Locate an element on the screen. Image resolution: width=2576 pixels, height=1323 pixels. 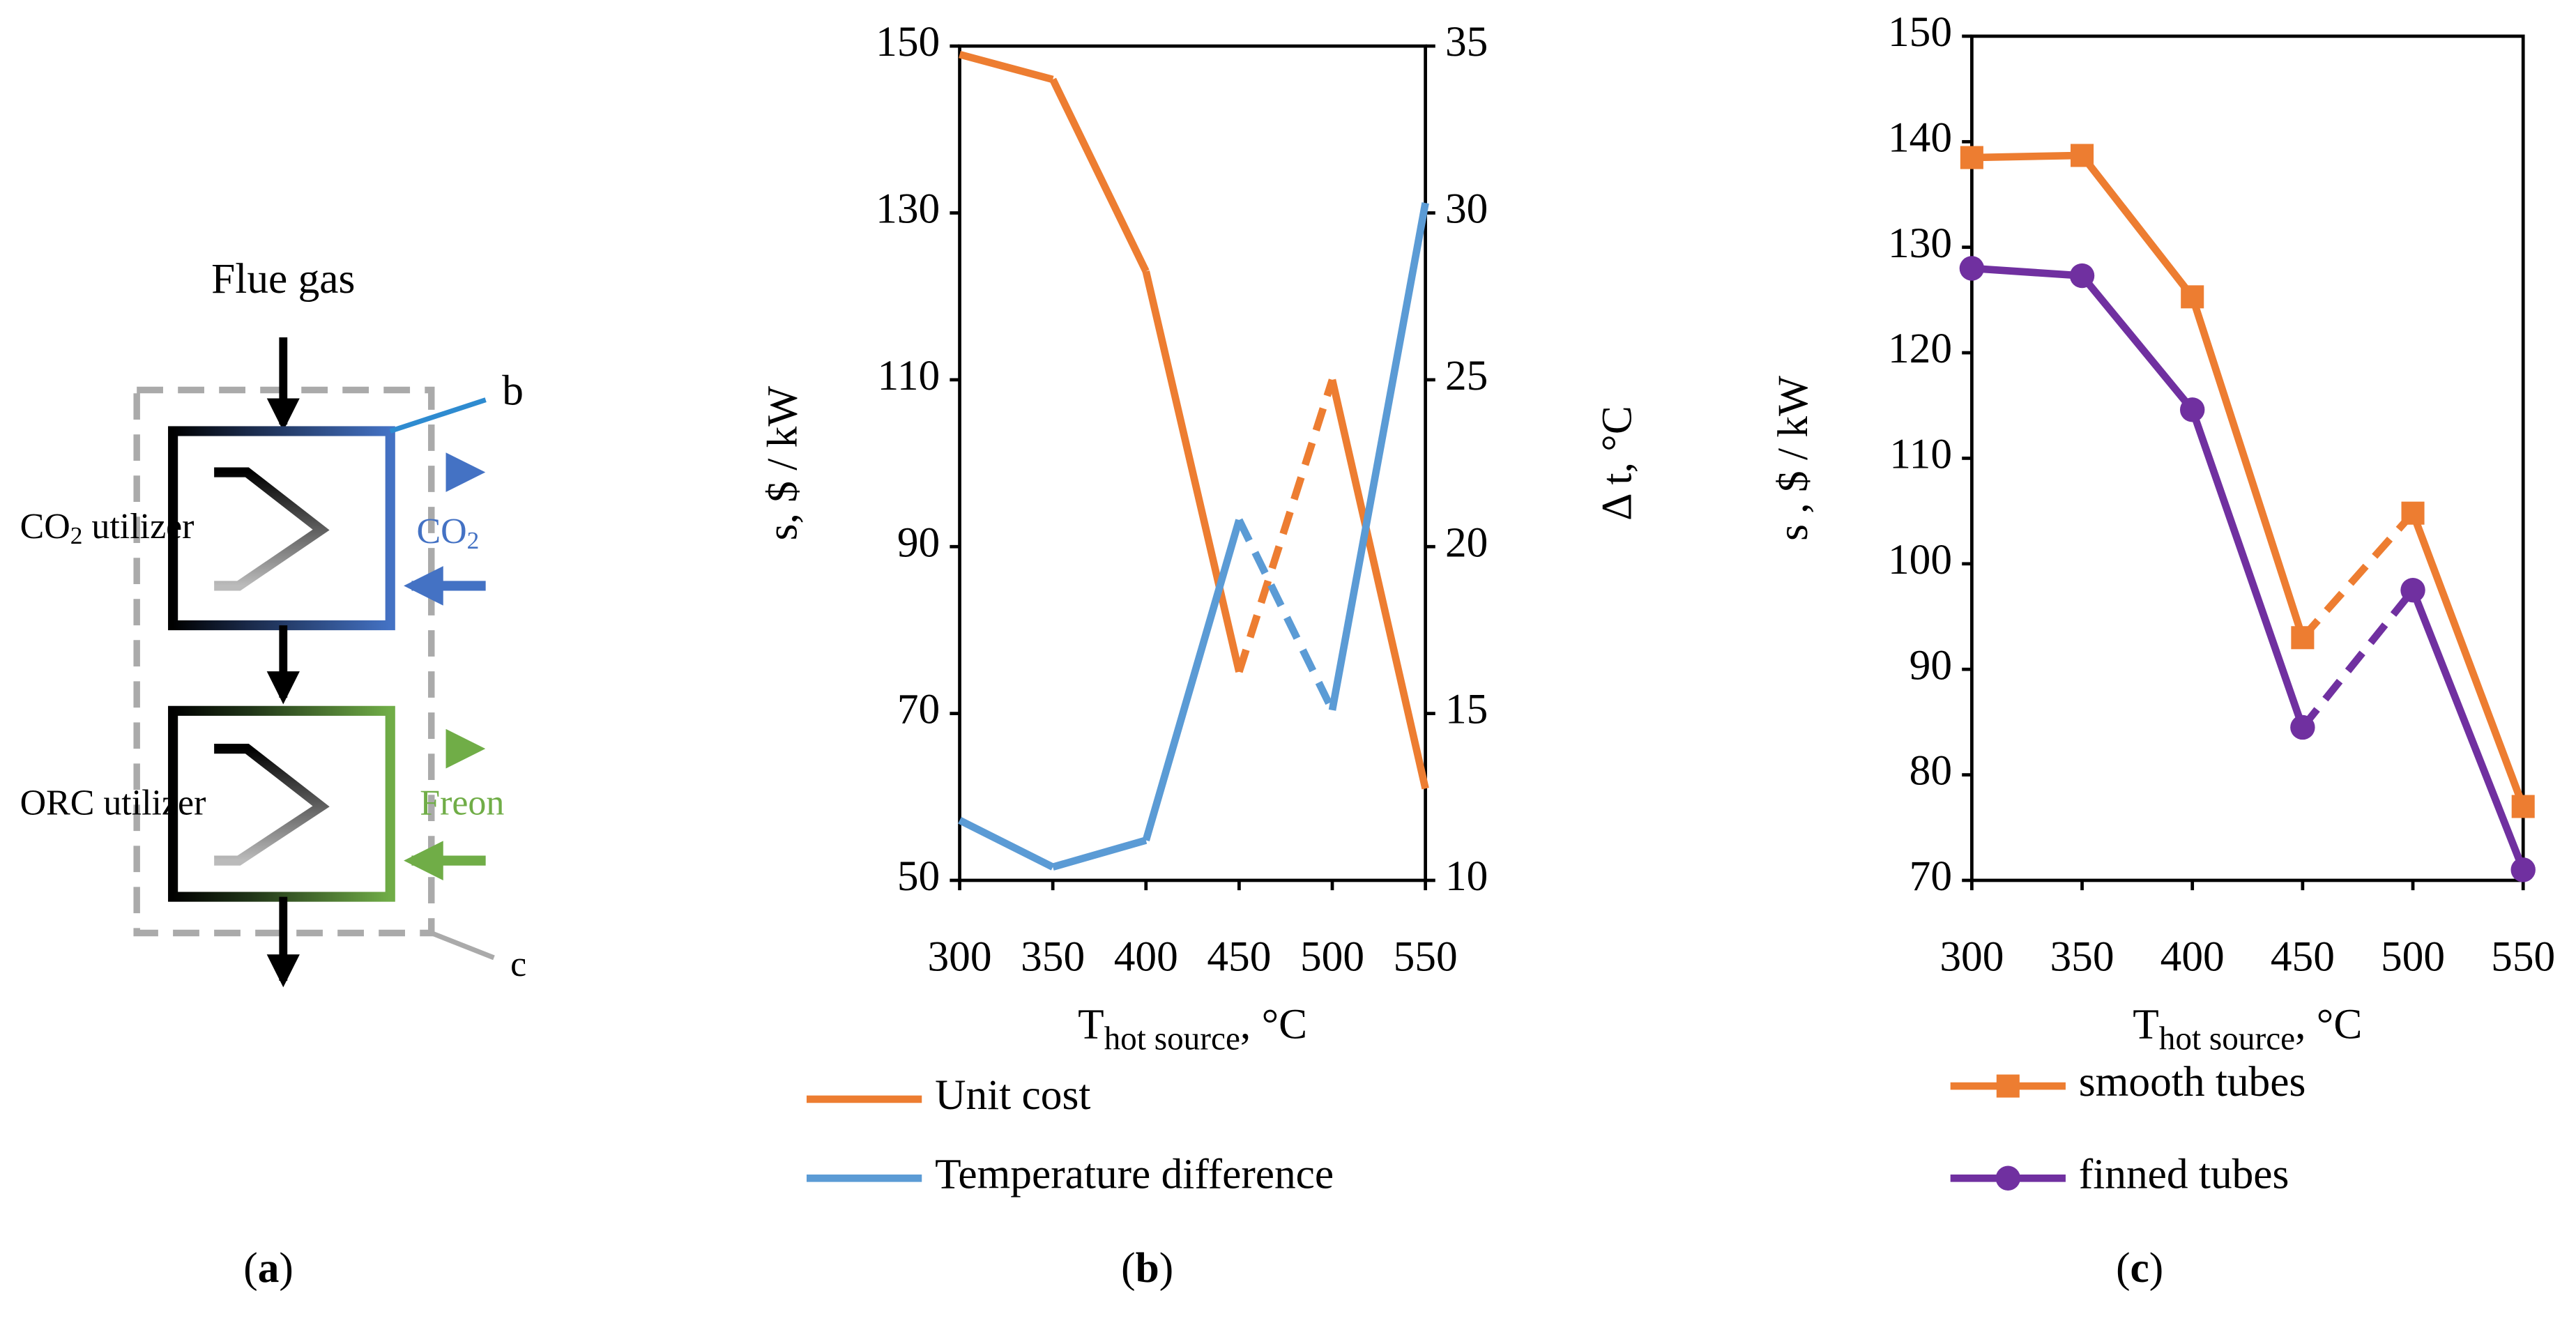
y2-tick-label: 25 is located at coordinates (1466, 375).